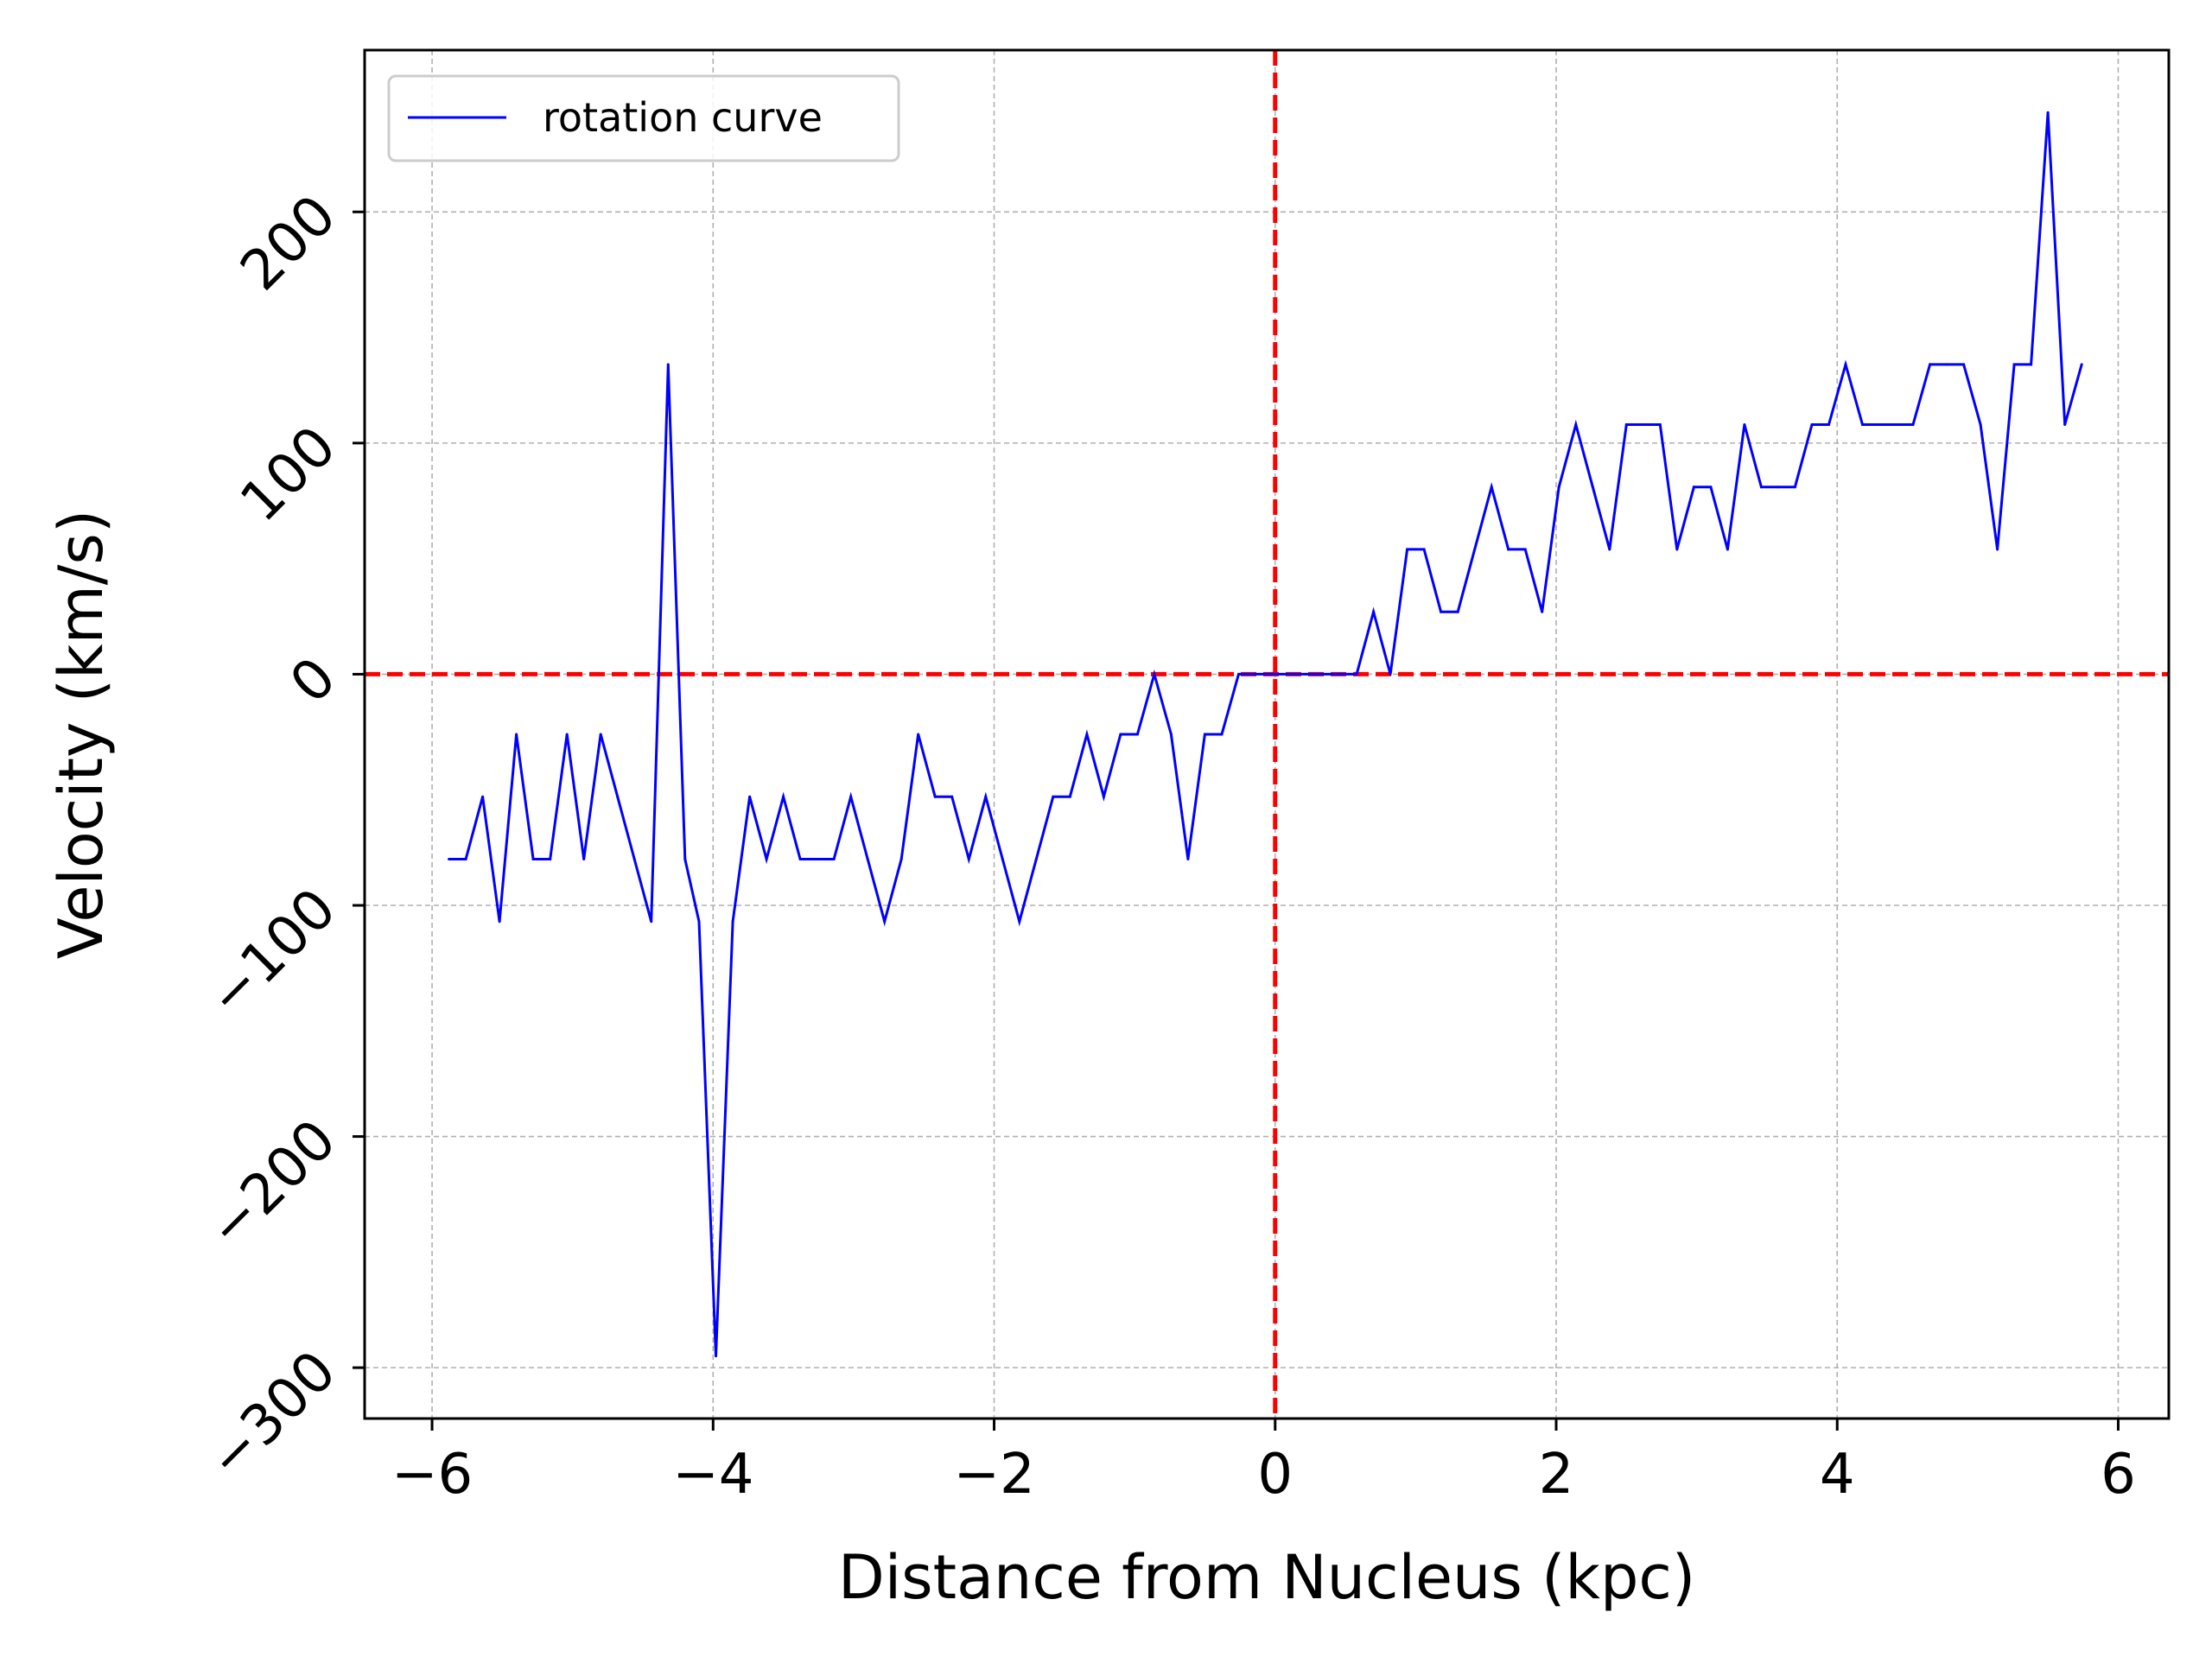  I want to click on x-tick-label: −4, so click(712, 1475).